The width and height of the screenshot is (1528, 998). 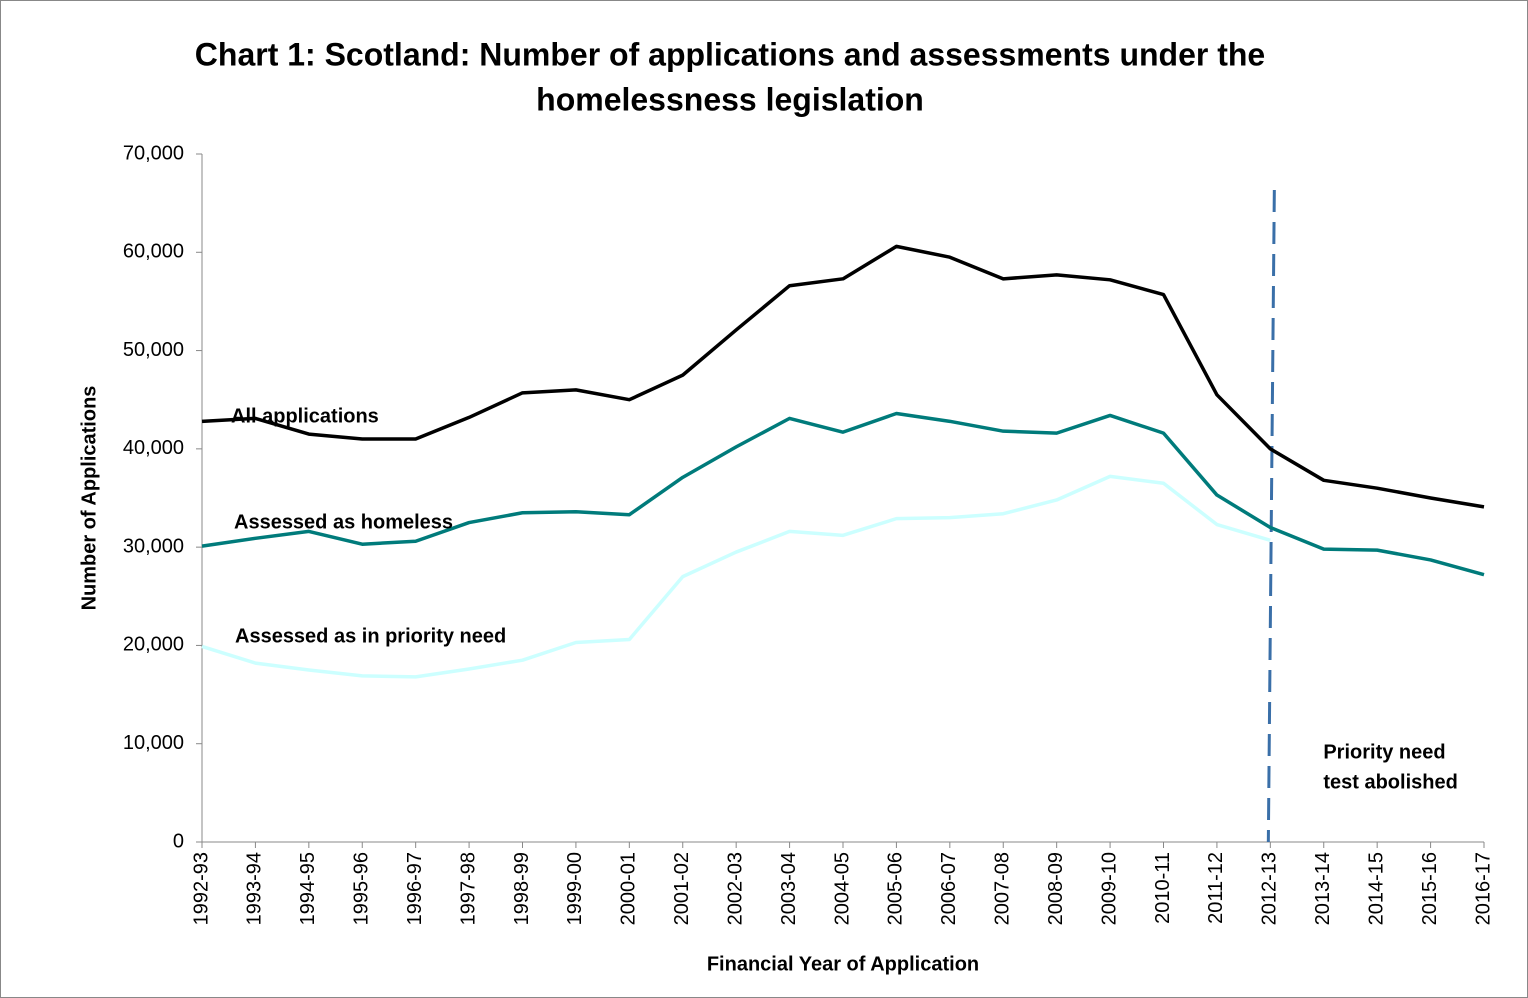 I want to click on x-tick-label: 1996-97, so click(x=415, y=888).